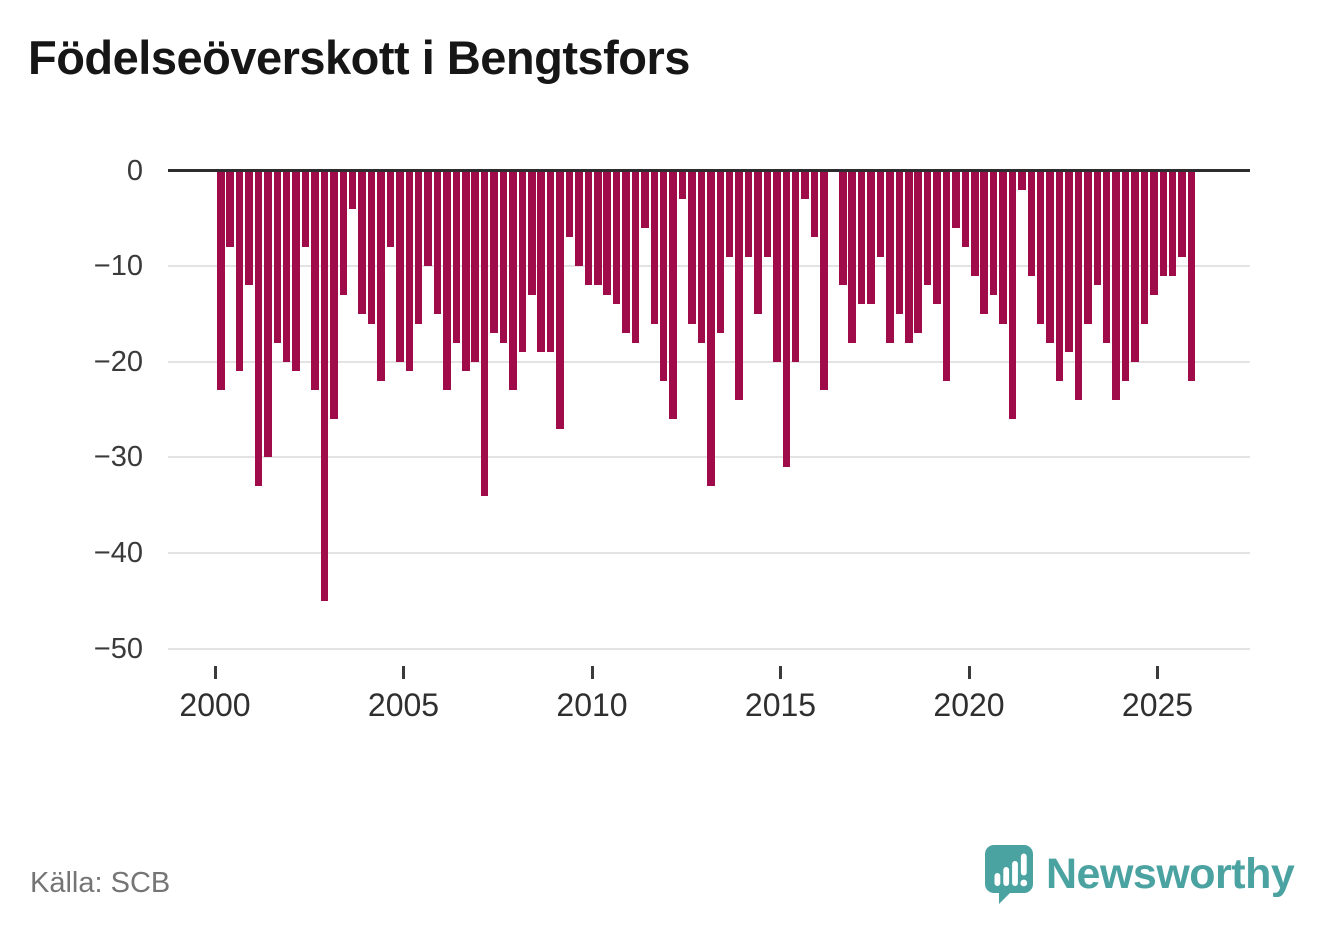 The height and width of the screenshot is (939, 1322). I want to click on y-axis-tick-label: −40, so click(118, 553).